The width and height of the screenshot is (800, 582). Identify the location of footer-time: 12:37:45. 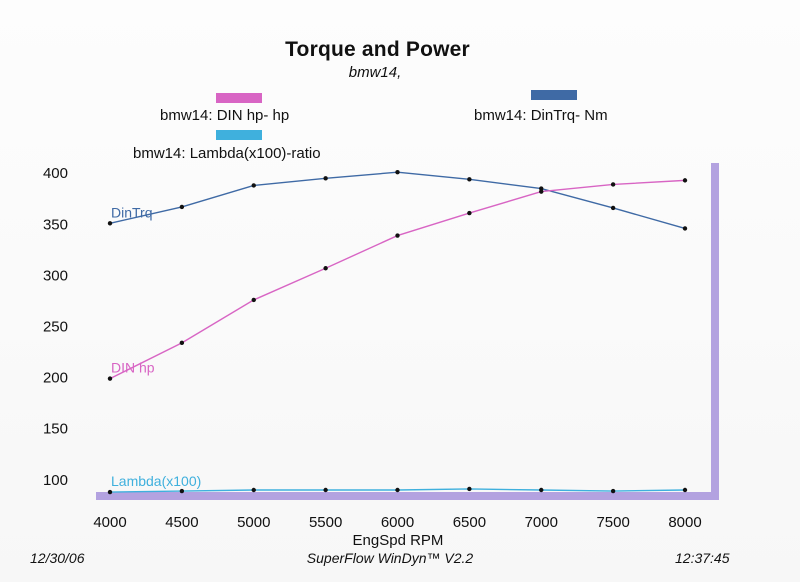
(702, 558).